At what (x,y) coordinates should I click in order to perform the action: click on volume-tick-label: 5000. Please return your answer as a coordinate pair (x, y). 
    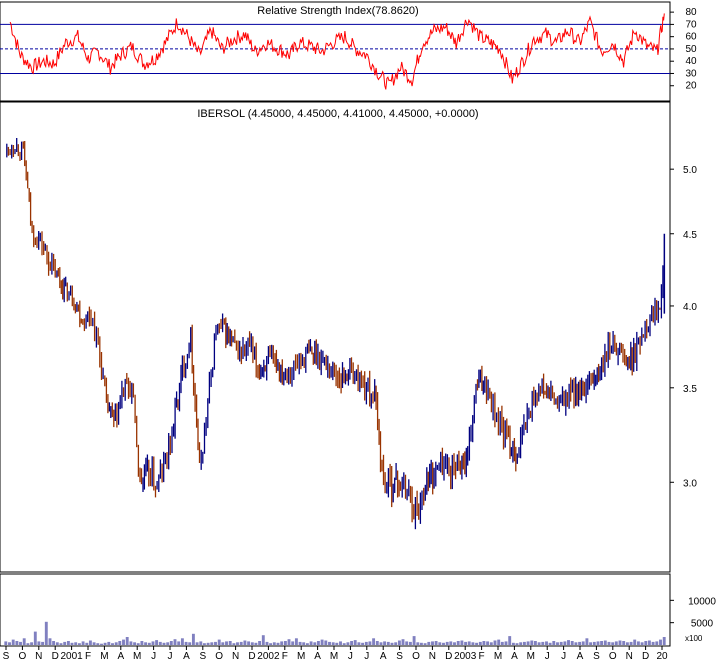
    Looking at the image, I should click on (702, 624).